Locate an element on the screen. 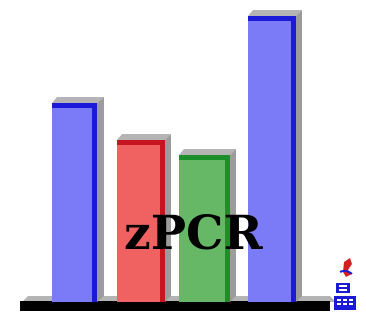 This screenshot has height=320, width=366. bar-blue-left is located at coordinates (78, 199).